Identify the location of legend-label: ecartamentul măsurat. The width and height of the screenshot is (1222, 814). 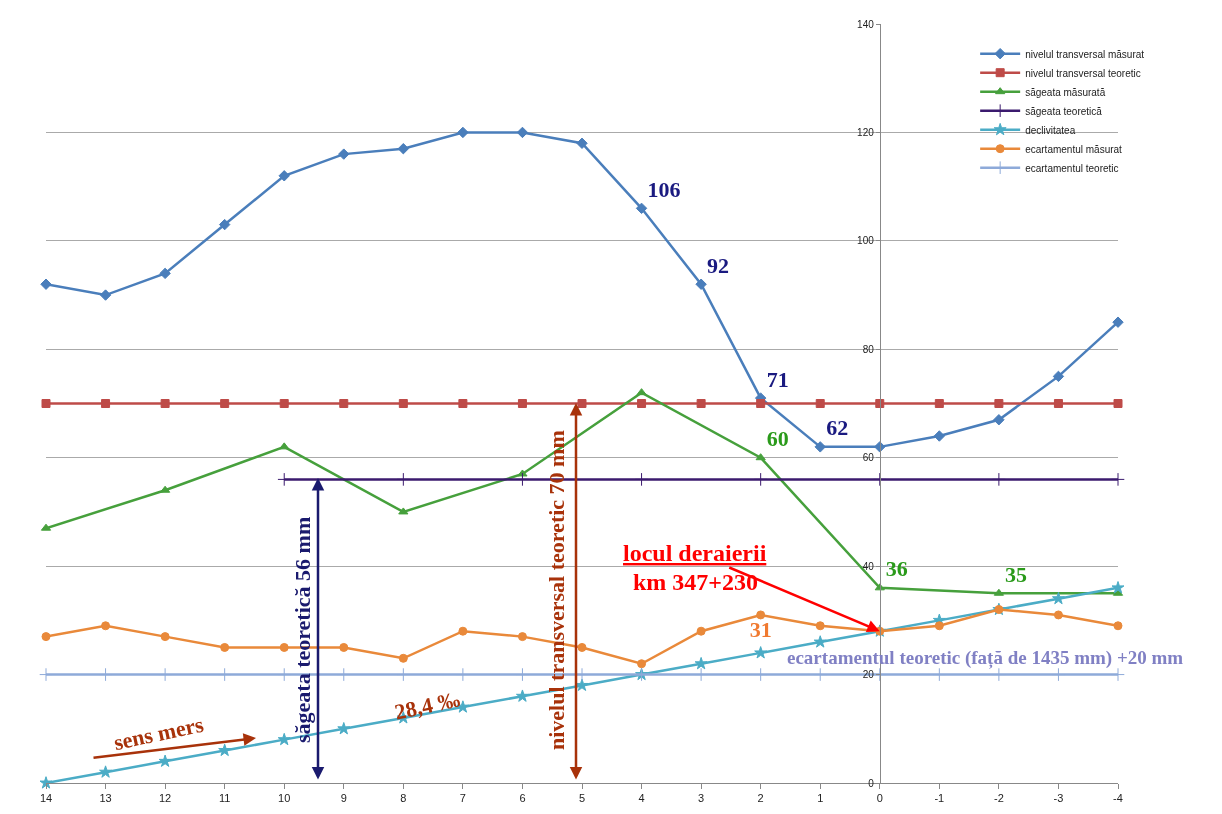
(1074, 149).